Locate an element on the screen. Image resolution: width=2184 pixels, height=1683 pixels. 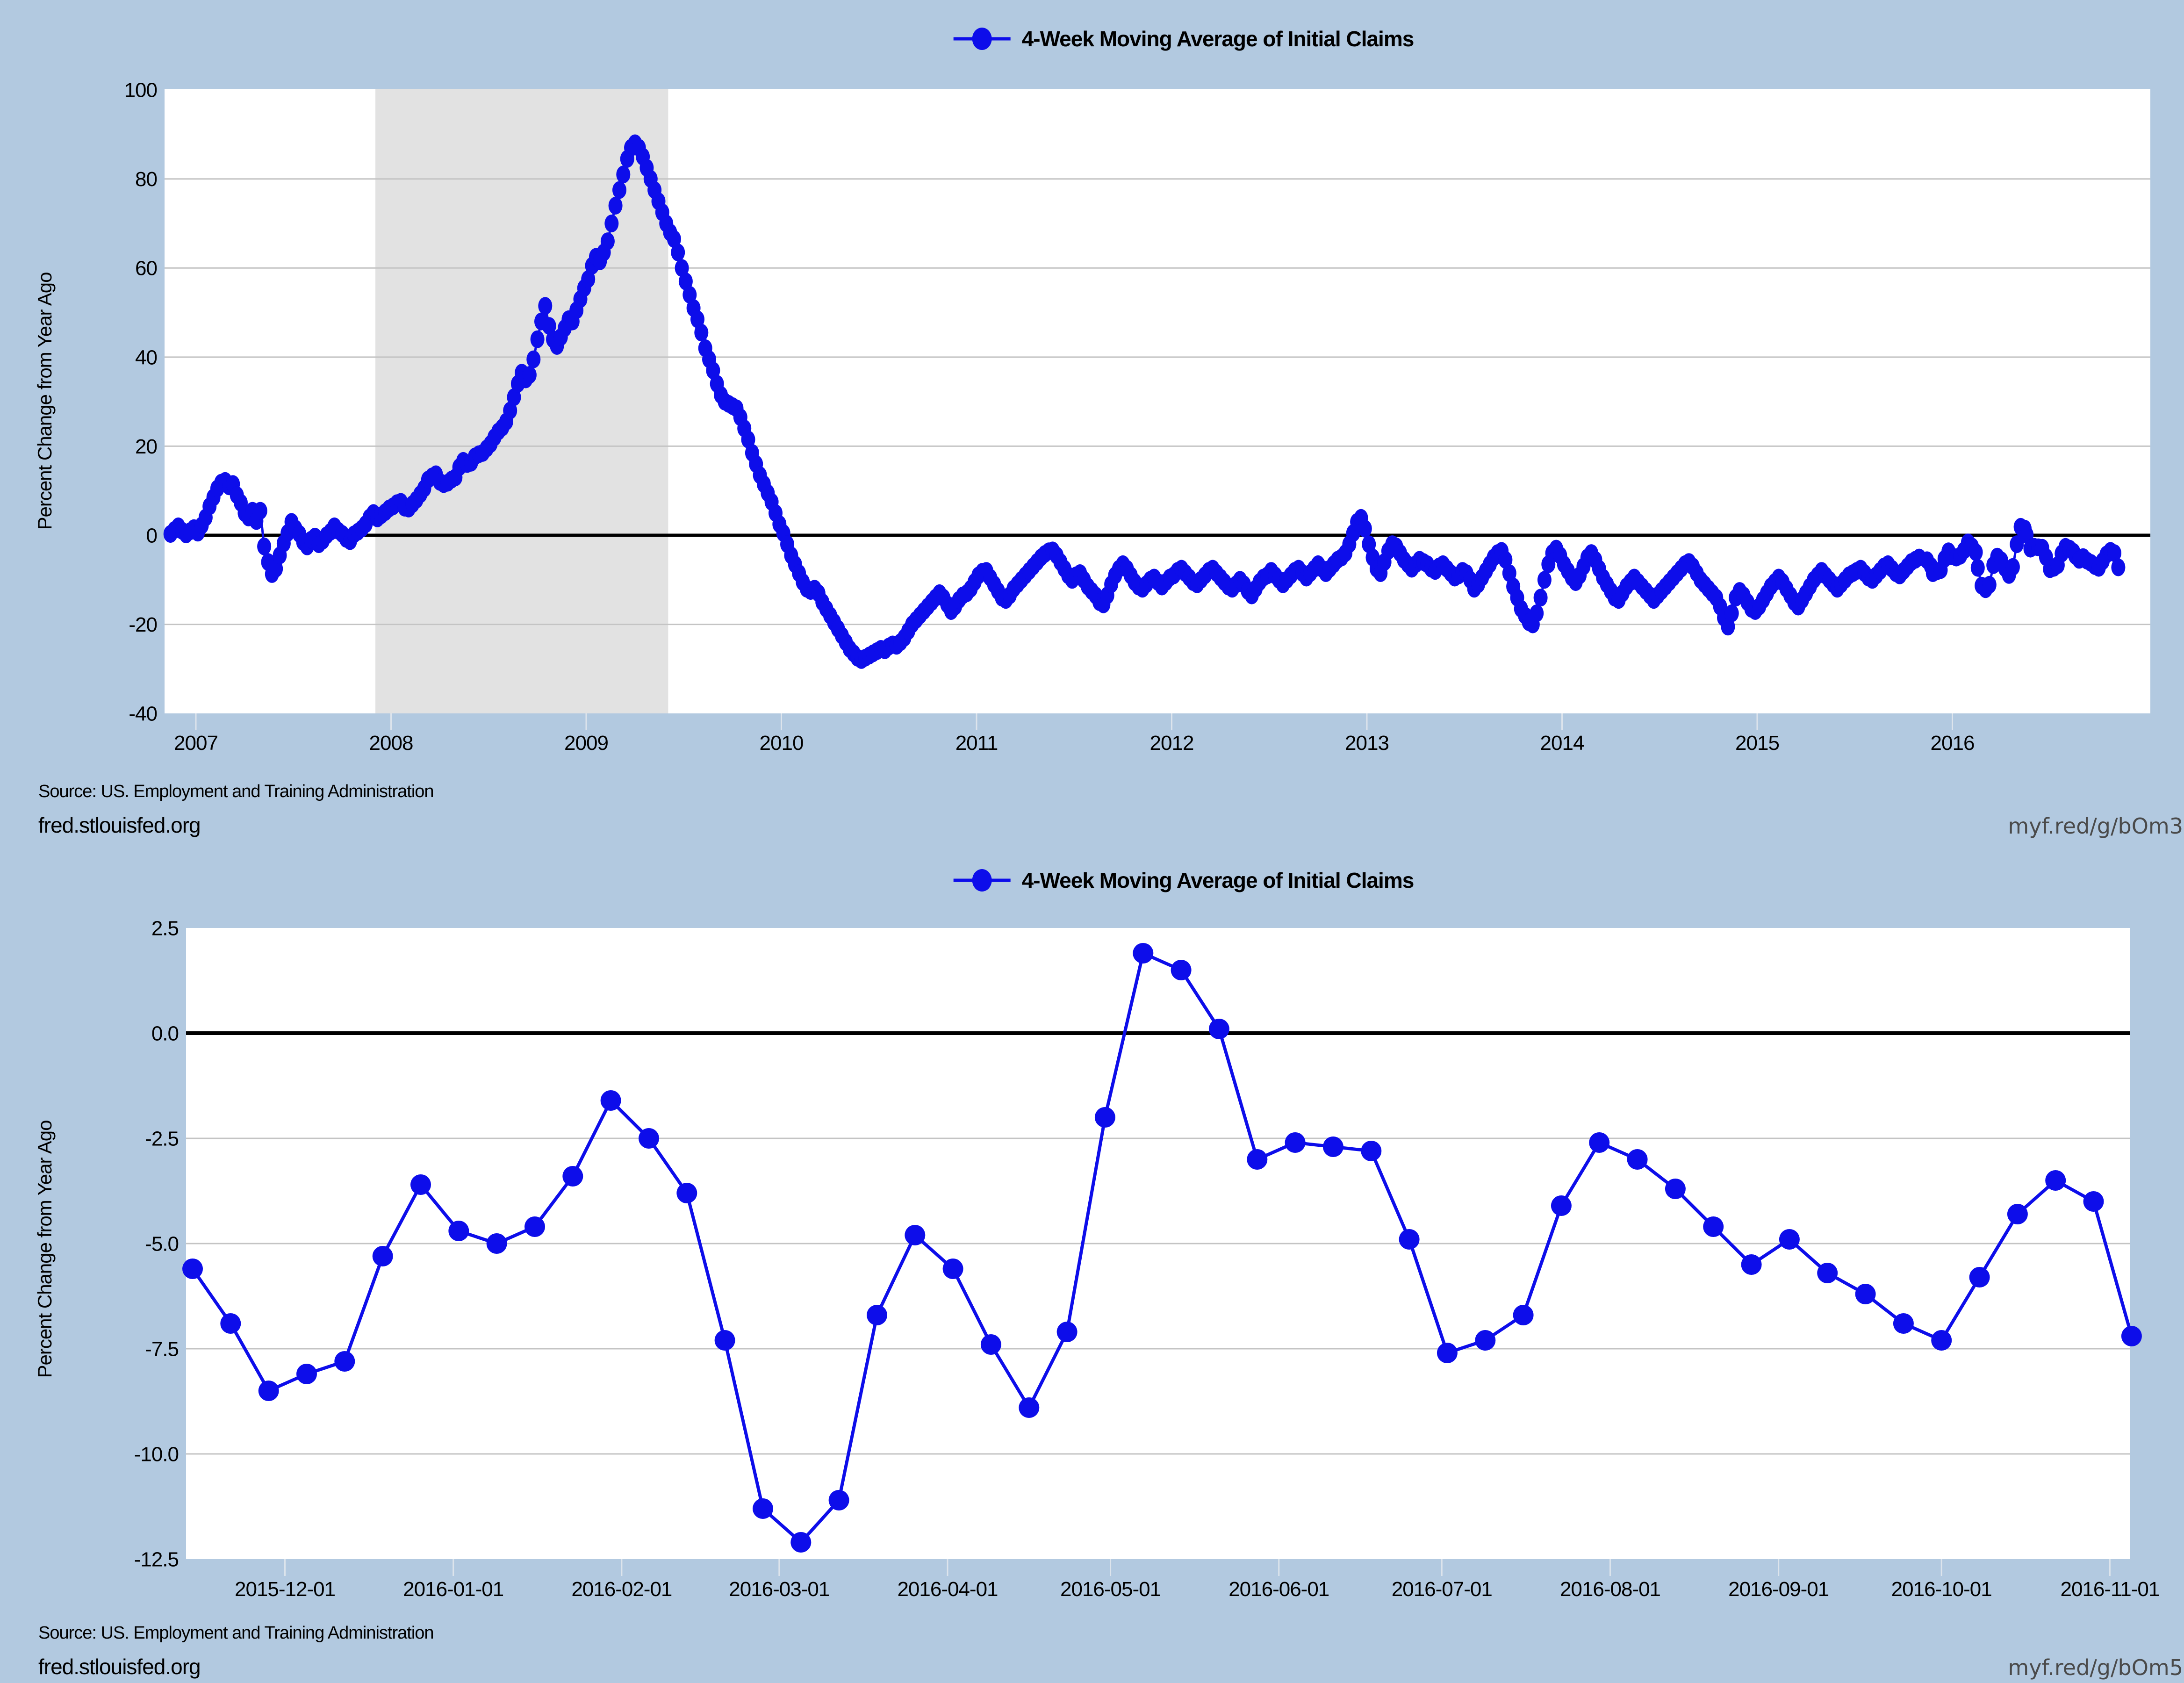
graph-permalink: myf.red/g/bOm5 is located at coordinates (2095, 1668).